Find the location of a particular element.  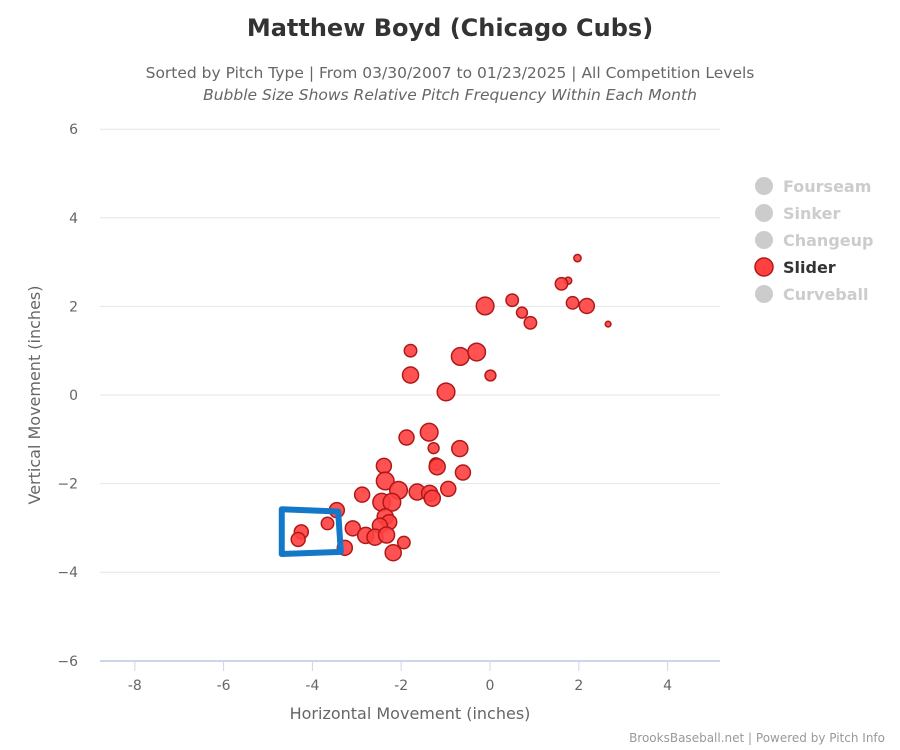

legend-item-changeup: Changeup is located at coordinates (814, 240).